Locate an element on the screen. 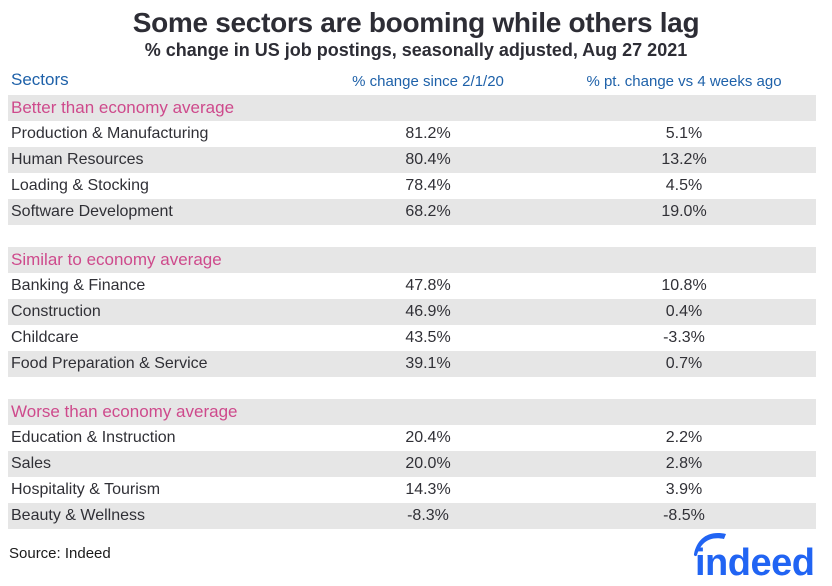 This screenshot has height=586, width=832. change-4wk-cell: 0.4% is located at coordinates (684, 311).